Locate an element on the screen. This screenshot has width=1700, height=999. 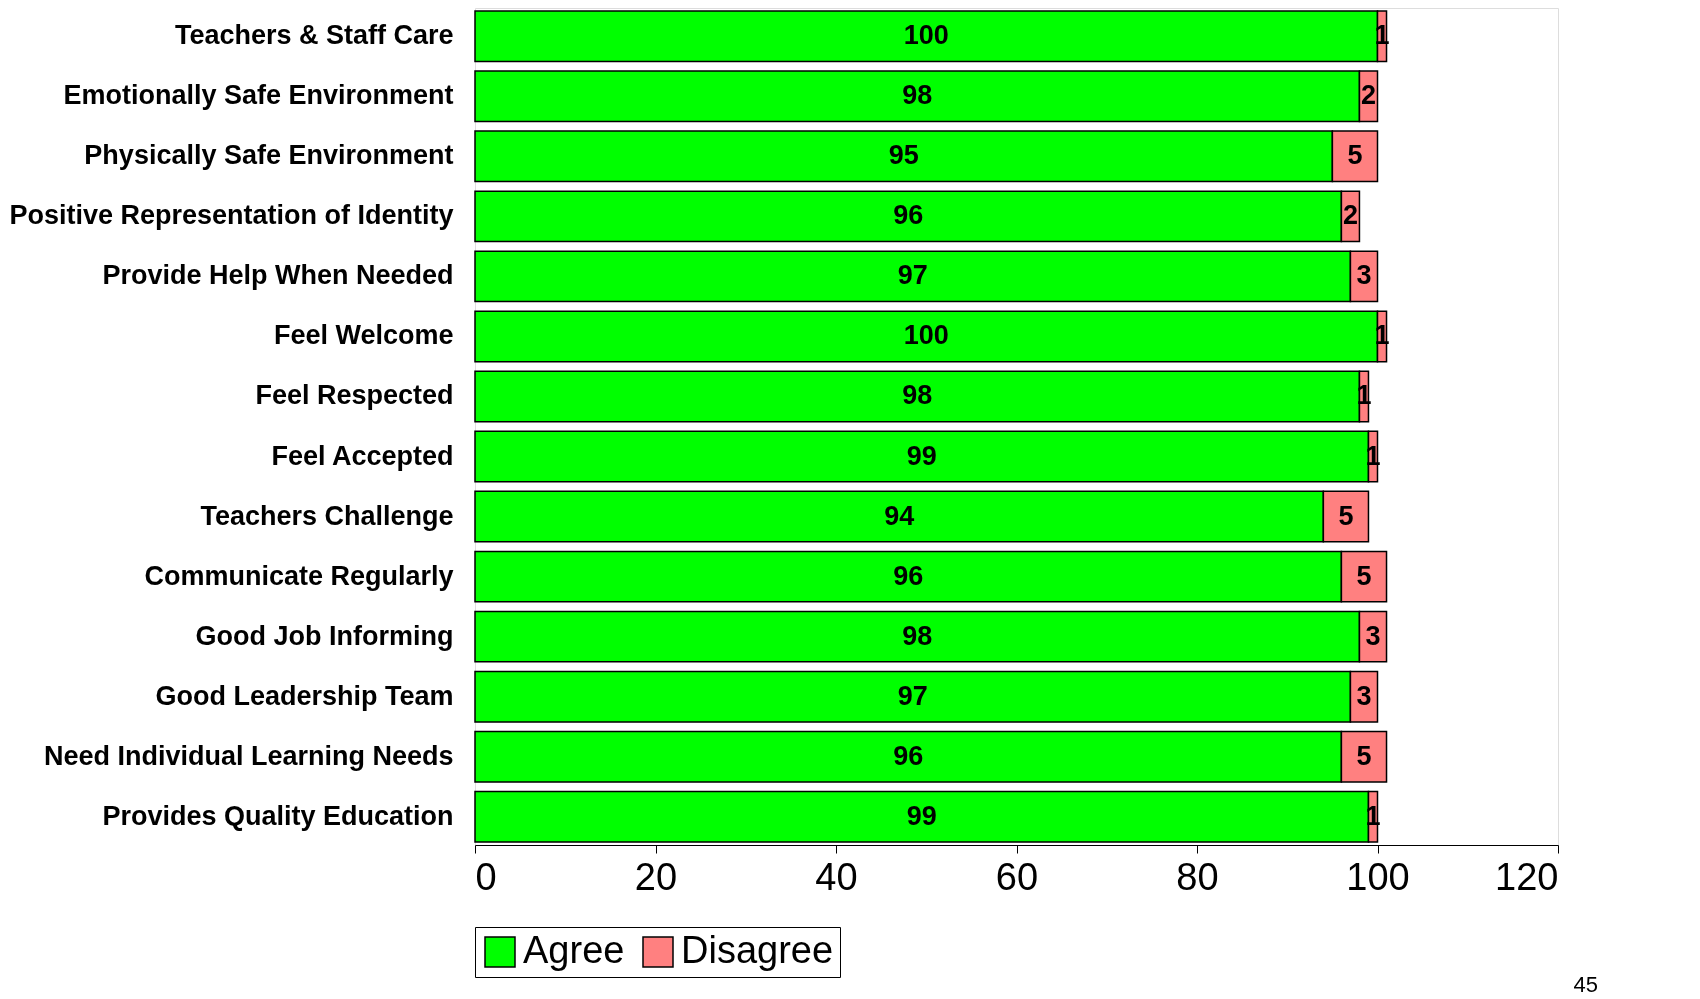
y-tick-label: Good Leadership Team is located at coordinates (304, 695).